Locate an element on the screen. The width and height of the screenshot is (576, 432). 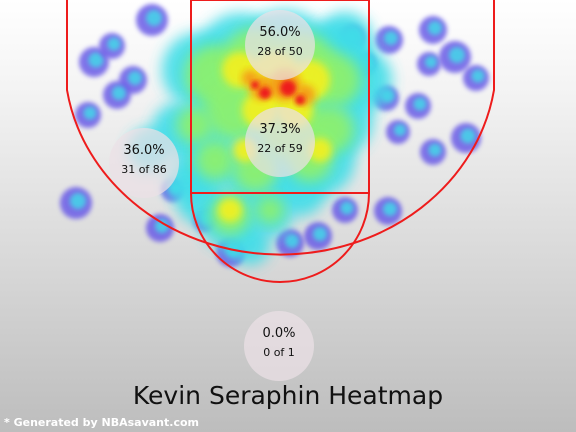
zone-backcourt-pct: 0.0% is located at coordinates (279, 333).